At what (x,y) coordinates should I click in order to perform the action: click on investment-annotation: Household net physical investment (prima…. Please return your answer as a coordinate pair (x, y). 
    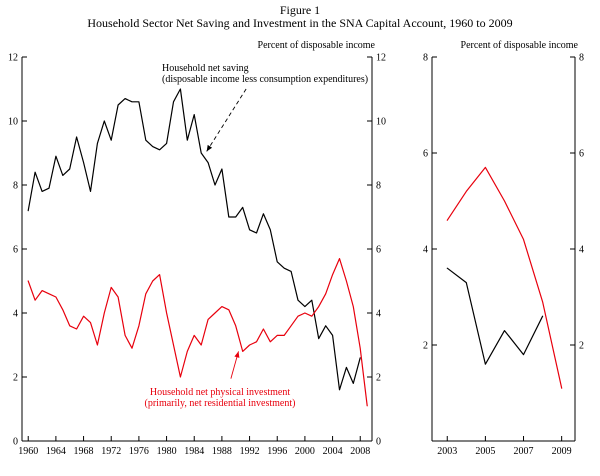
    Looking at the image, I should click on (220, 398).